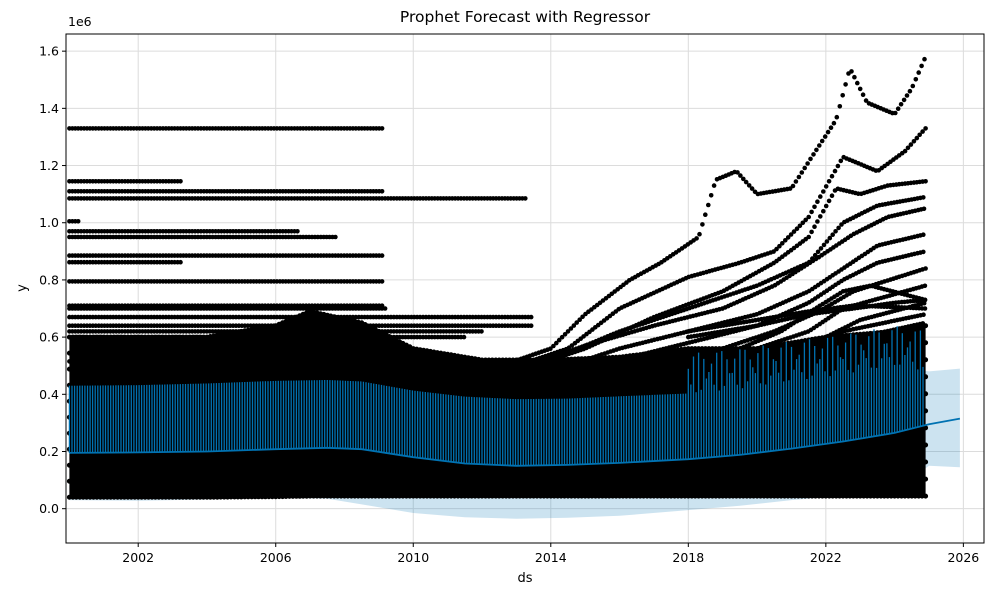  I want to click on y-tick-label: 1.4, so click(49, 108).